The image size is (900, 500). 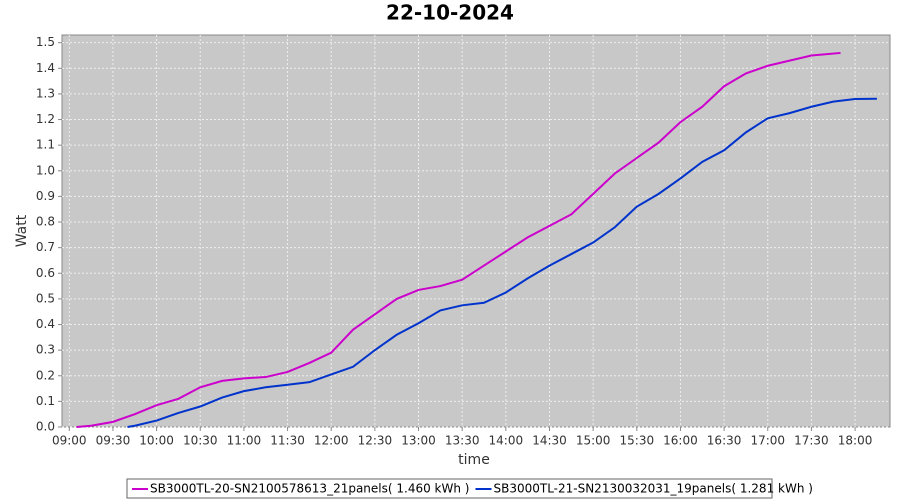 What do you see at coordinates (637, 441) in the screenshot?
I see `x-tick-label: 15:30` at bounding box center [637, 441].